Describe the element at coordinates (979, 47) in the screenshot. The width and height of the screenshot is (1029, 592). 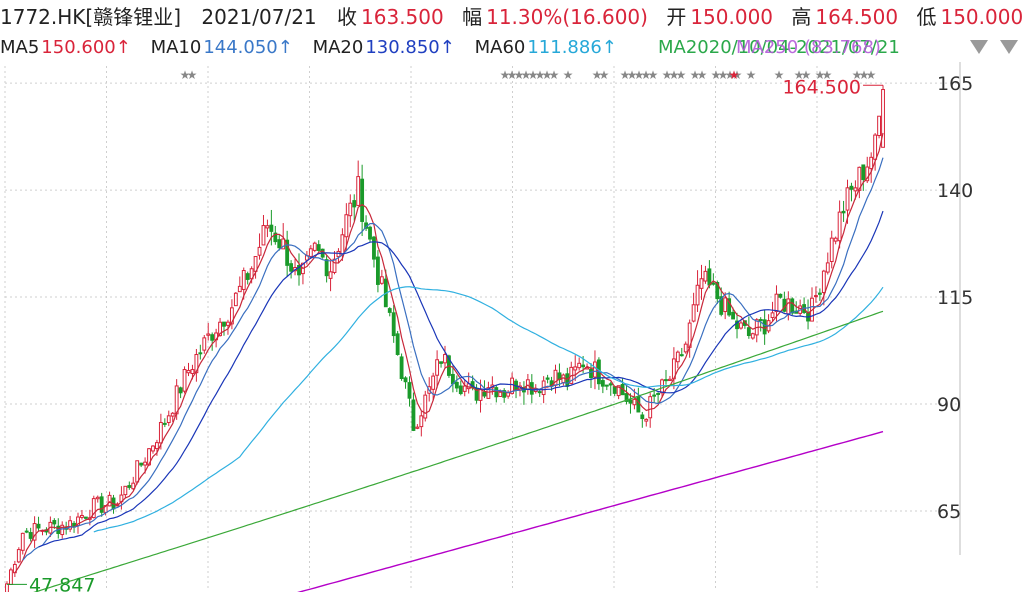
I see `triangle-left-icon` at that location.